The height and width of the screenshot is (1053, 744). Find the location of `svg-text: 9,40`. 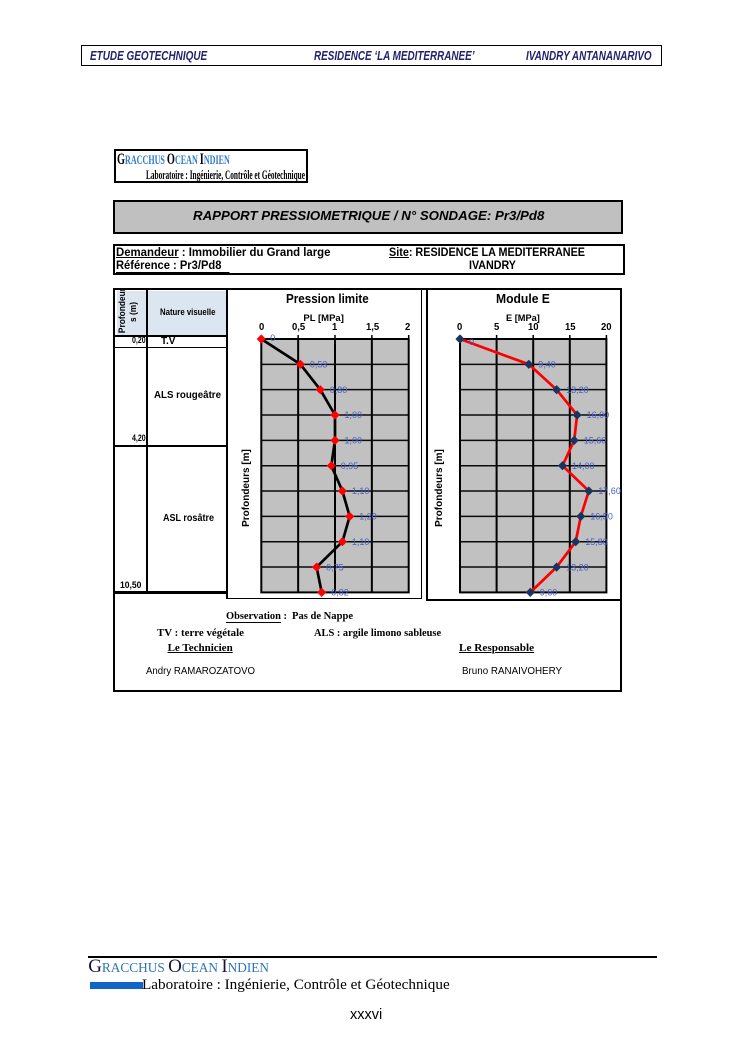

svg-text: 9,40 is located at coordinates (547, 365).